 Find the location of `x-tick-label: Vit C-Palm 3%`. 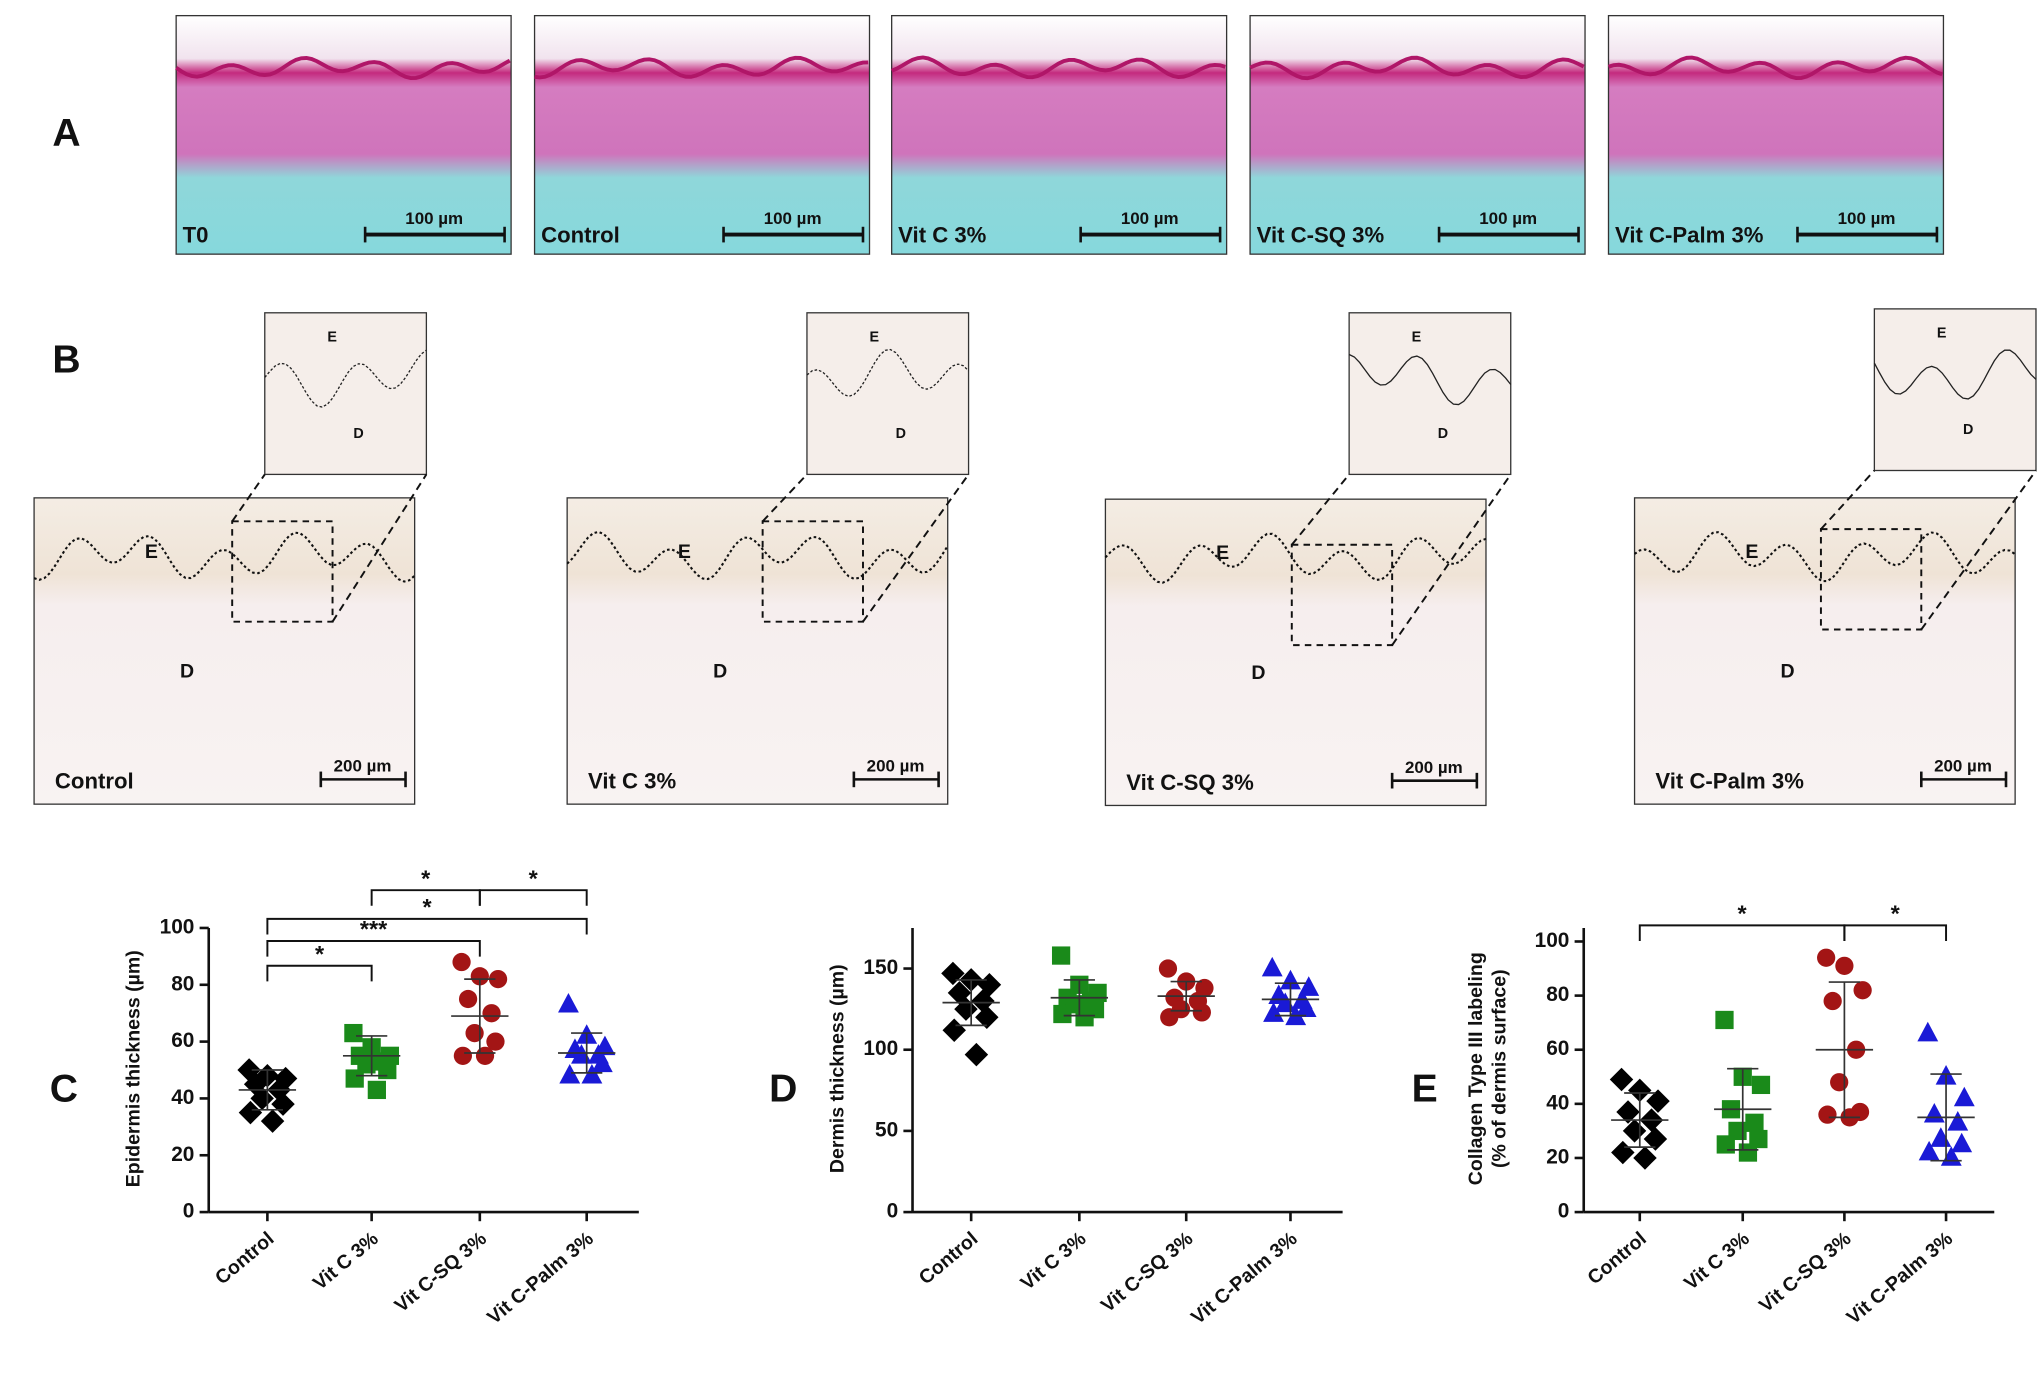

x-tick-label: Vit C-Palm 3% is located at coordinates (540, 1278).